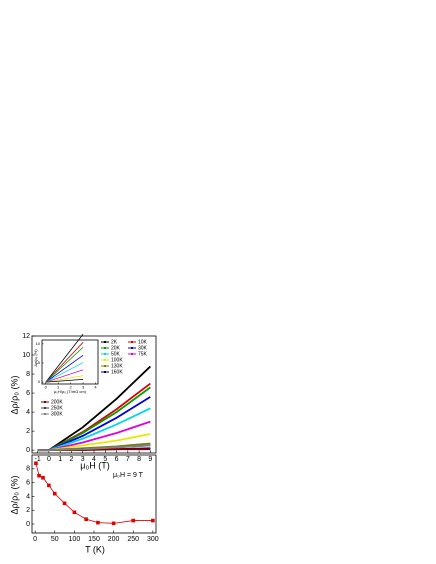 The height and width of the screenshot is (564, 436). Describe the element at coordinates (117, 459) in the screenshot. I see `x-tick-label: 6` at that location.